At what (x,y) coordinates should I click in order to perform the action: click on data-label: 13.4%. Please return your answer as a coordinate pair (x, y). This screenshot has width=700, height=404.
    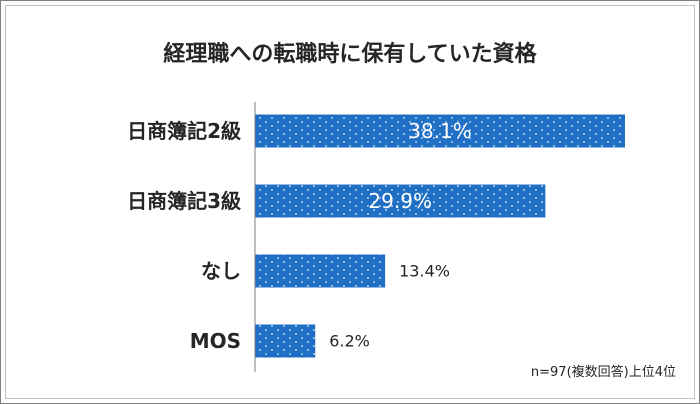
    Looking at the image, I should click on (424, 271).